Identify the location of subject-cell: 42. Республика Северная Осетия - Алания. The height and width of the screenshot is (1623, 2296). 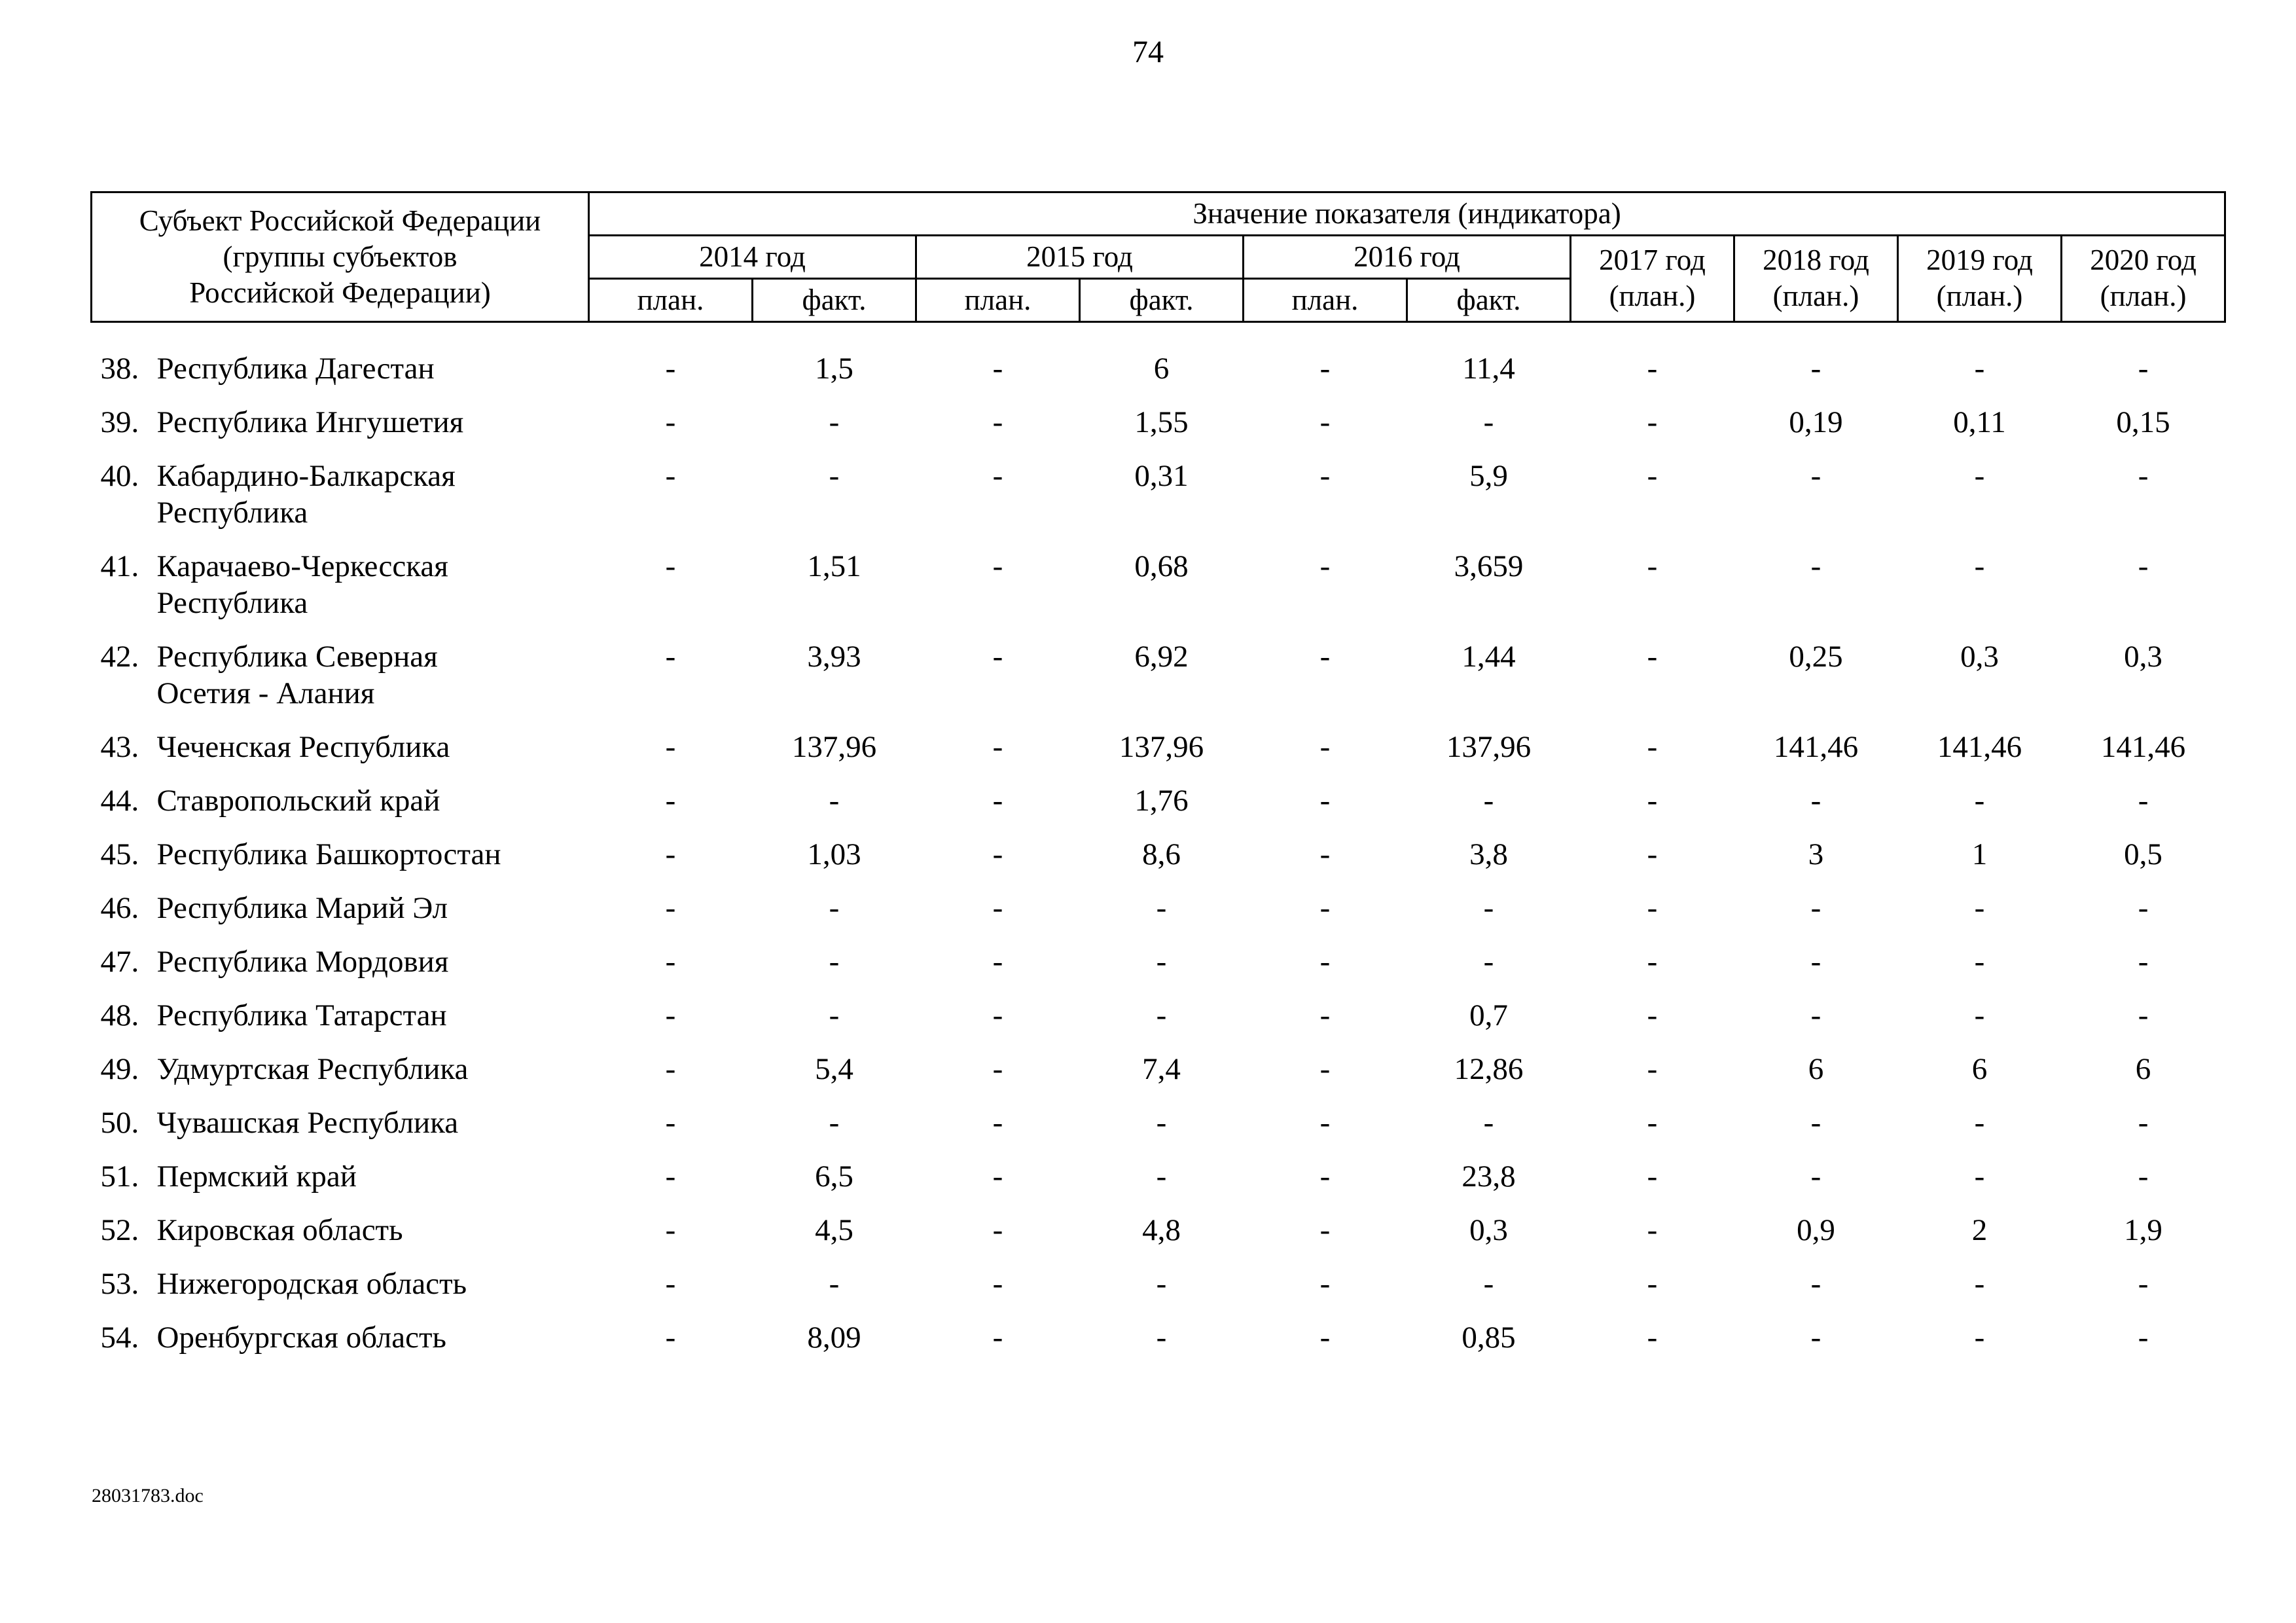
(340, 675).